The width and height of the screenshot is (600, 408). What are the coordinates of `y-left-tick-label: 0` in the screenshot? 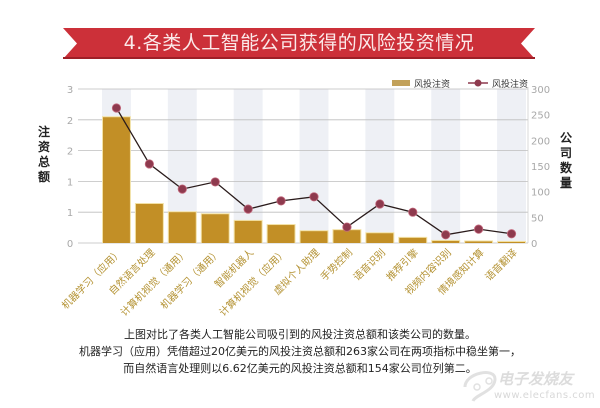 It's located at (70, 244).